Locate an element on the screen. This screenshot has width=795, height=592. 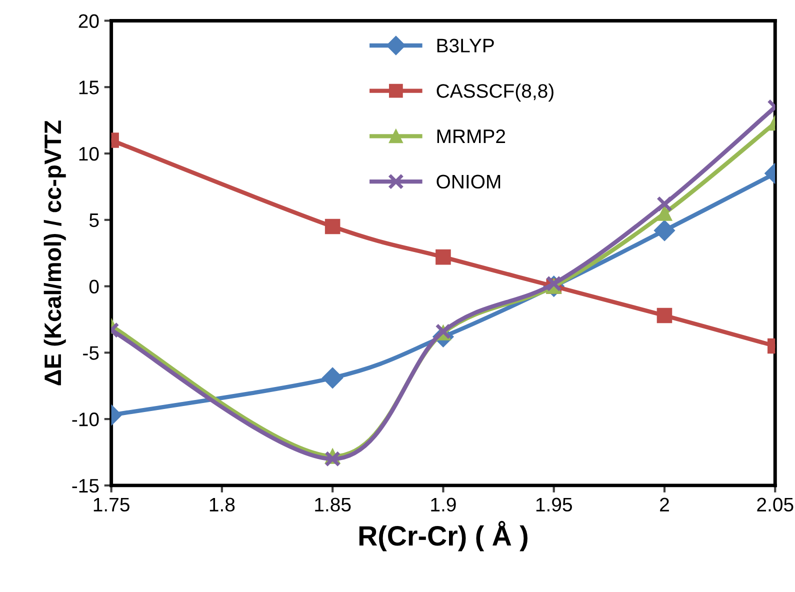
y-tick-label: 10 is located at coordinates (89, 153).